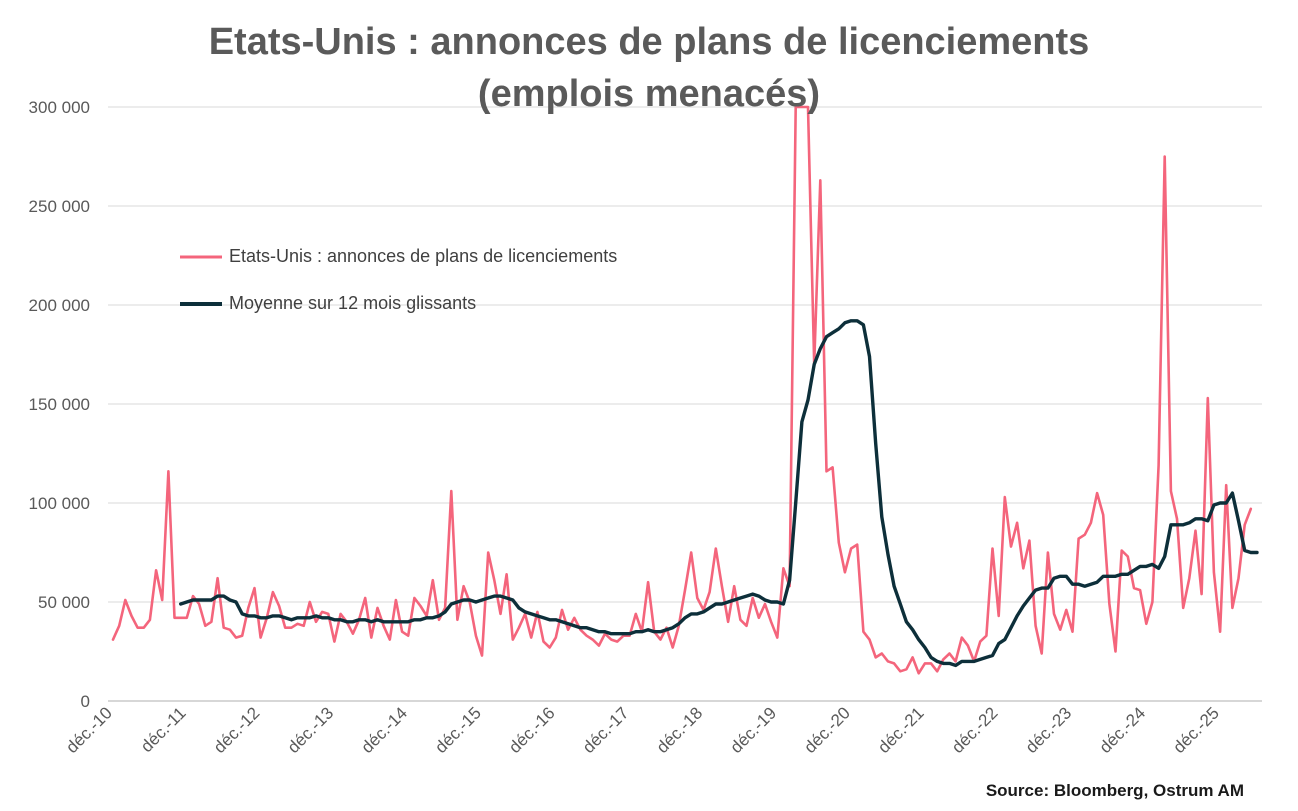 This screenshot has width=1298, height=811. What do you see at coordinates (59, 503) in the screenshot?
I see `y-tick-label: 100 000` at bounding box center [59, 503].